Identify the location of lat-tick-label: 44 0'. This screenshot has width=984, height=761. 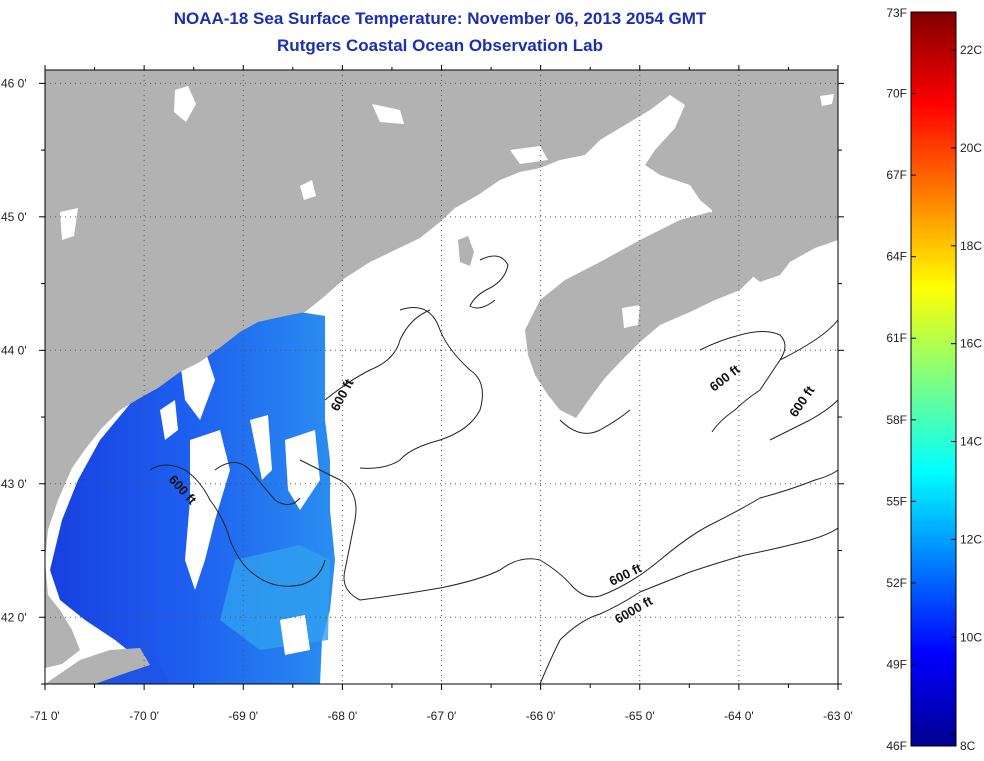
(14, 350).